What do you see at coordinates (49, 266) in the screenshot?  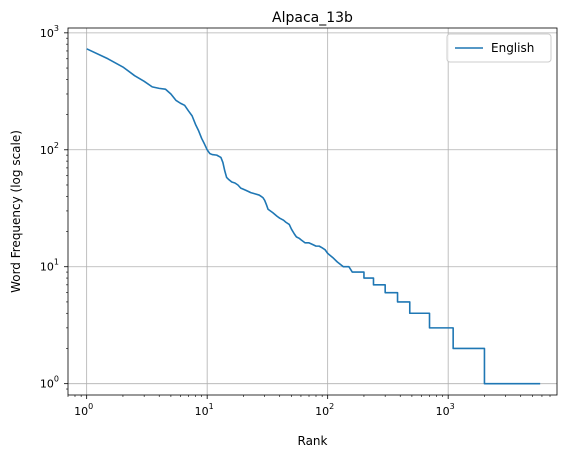 I see `y-tick-label: 10¹` at bounding box center [49, 266].